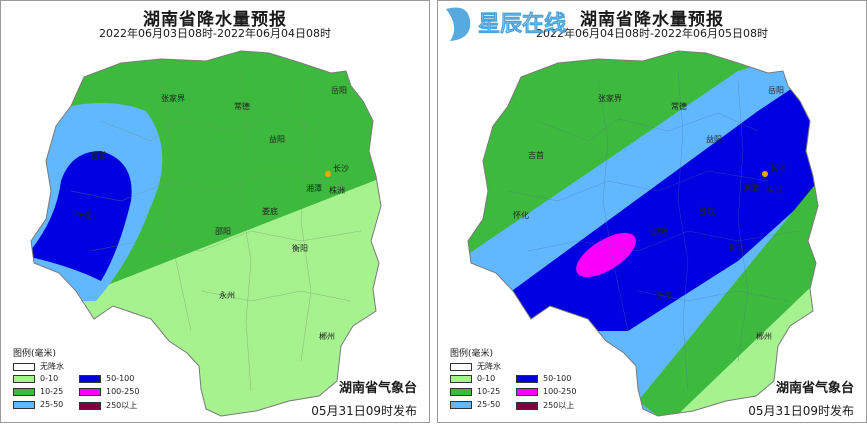 The height and width of the screenshot is (425, 867). Describe the element at coordinates (652, 33) in the screenshot. I see `map-subtitle: 2022年06月04日08时-2022年06月05日08时` at that location.